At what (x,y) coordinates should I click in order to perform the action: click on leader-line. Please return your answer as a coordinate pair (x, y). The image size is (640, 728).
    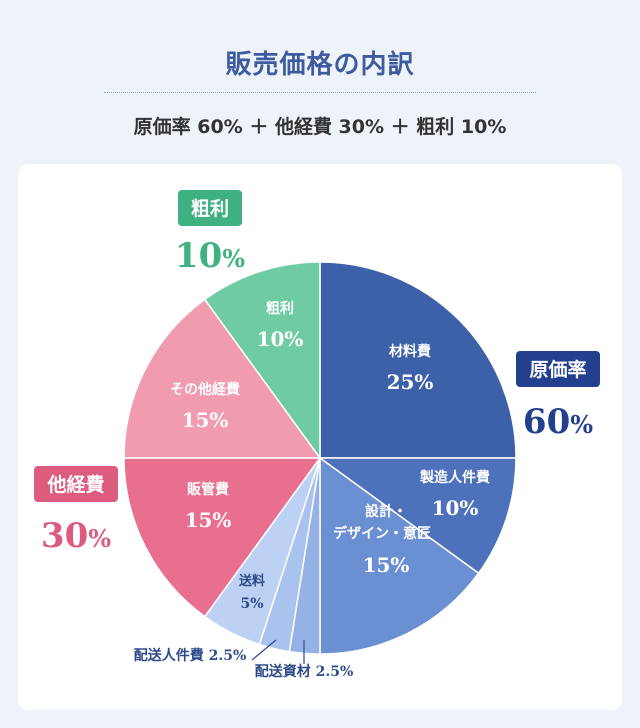
    Looking at the image, I should click on (264, 650).